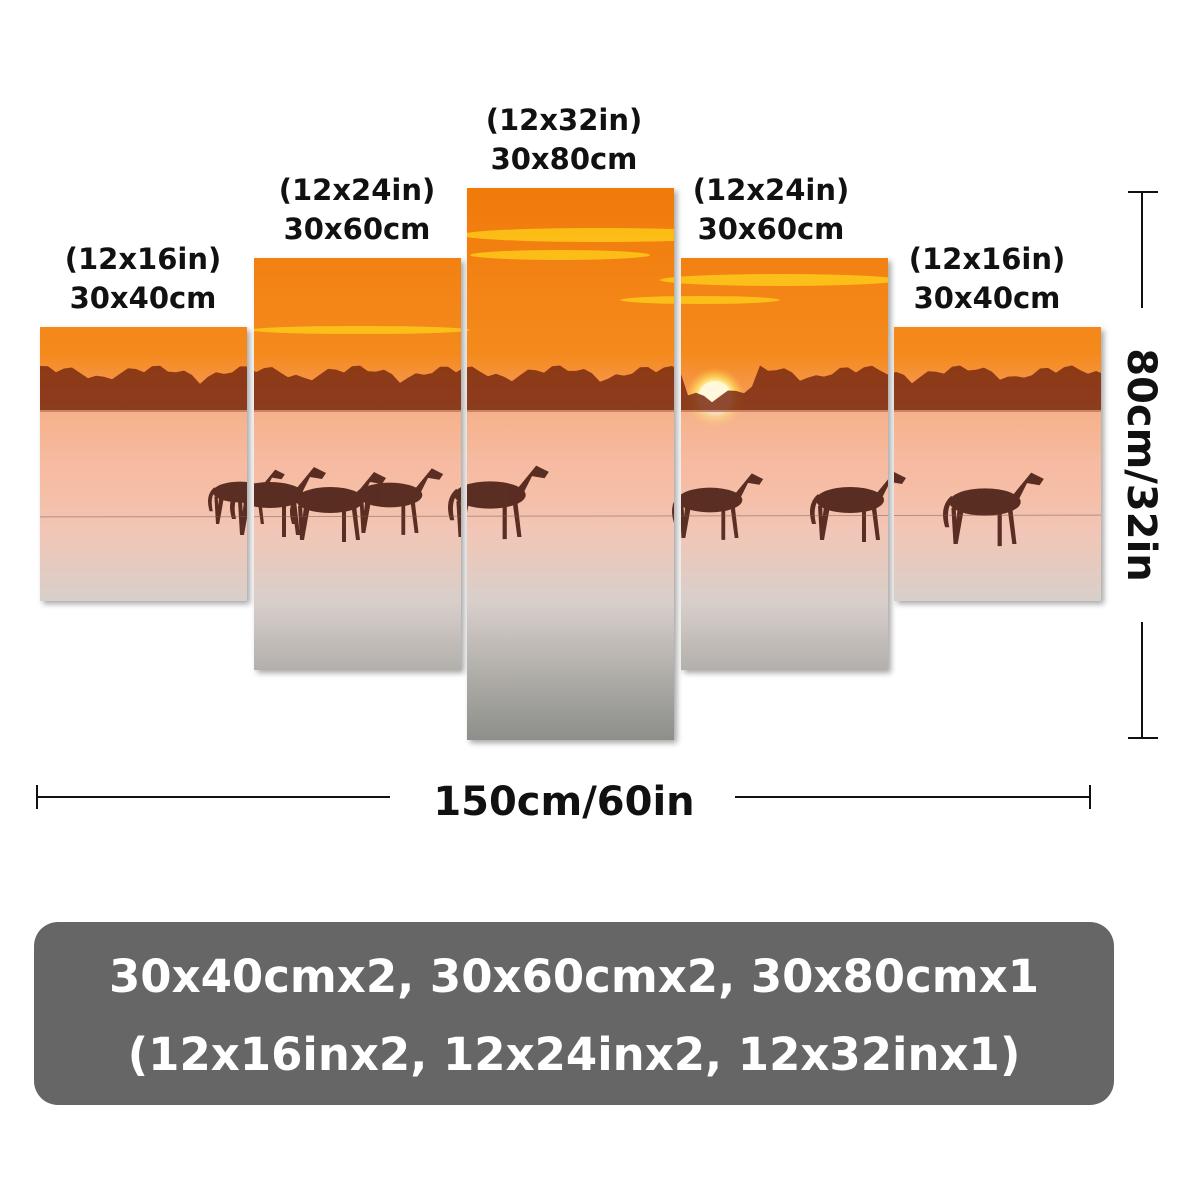  Describe the element at coordinates (574, 1054) in the screenshot. I see `summary-line: (12x16inx2, 12x24inx2, 12x32inx1)` at that location.